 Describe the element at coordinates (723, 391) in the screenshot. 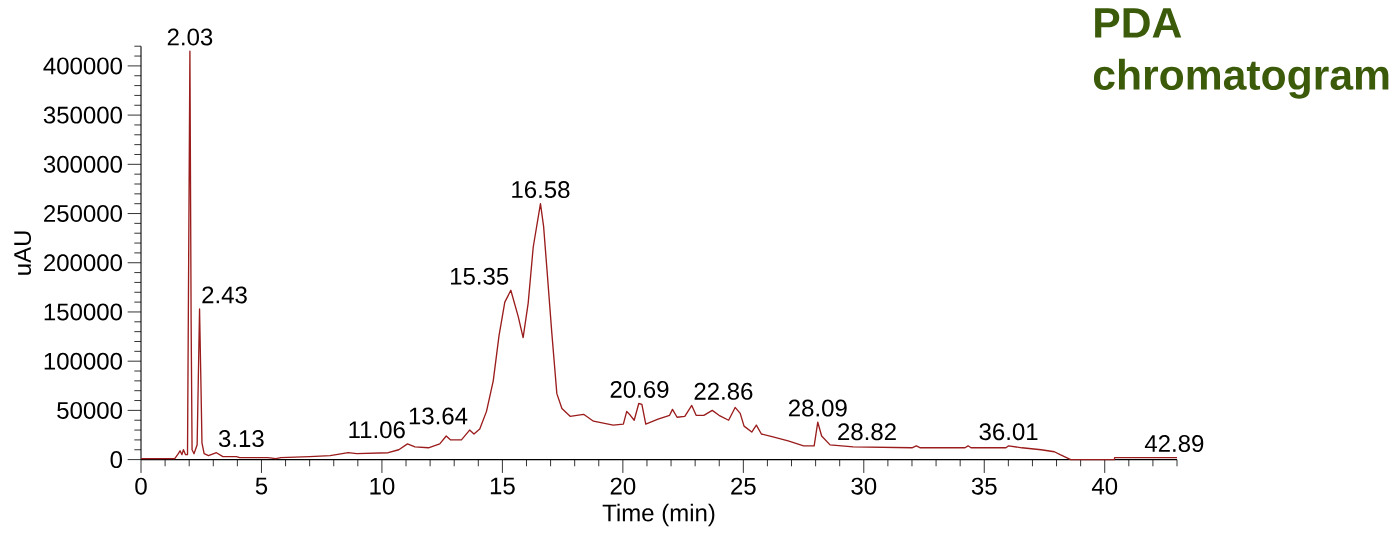

I see `annotation: 22.86` at that location.